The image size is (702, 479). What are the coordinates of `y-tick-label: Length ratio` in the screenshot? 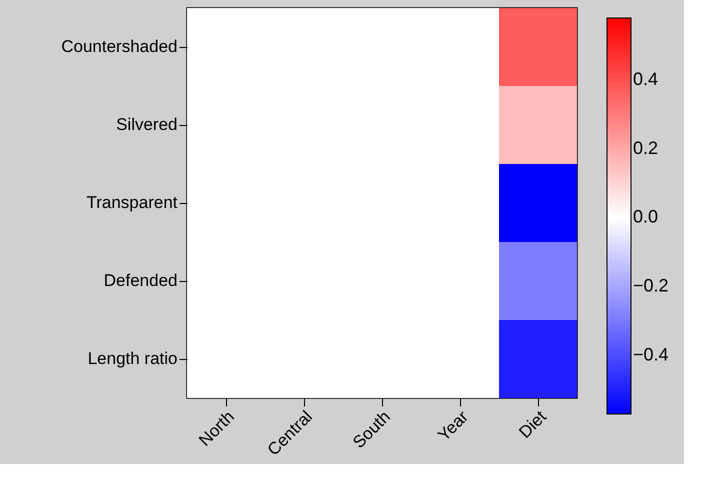 It's located at (133, 358).